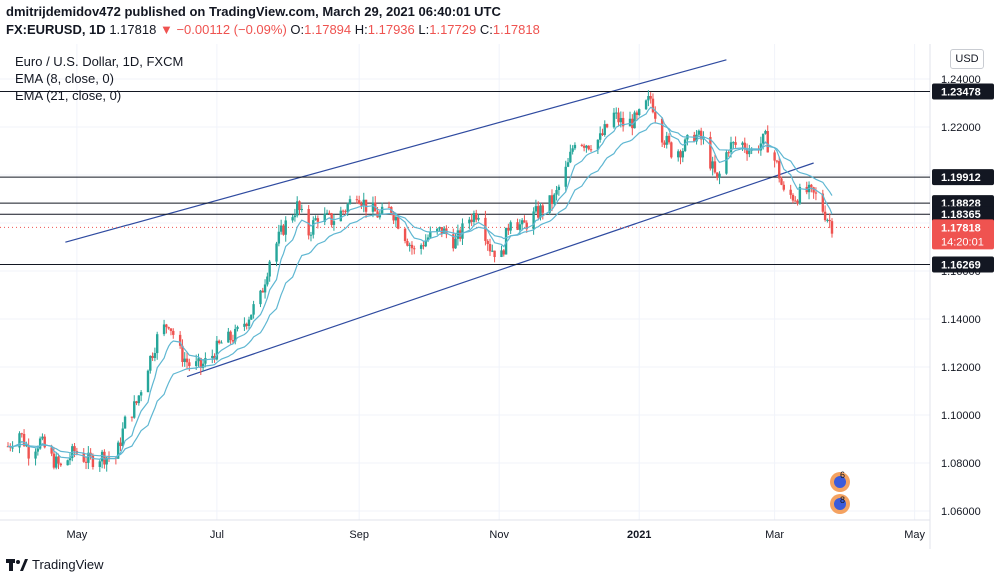 The height and width of the screenshot is (585, 1007). Describe the element at coordinates (99, 61) in the screenshot. I see `chart-title-legend: Euro / U.S. Dollar, 1D, FXCM` at that location.